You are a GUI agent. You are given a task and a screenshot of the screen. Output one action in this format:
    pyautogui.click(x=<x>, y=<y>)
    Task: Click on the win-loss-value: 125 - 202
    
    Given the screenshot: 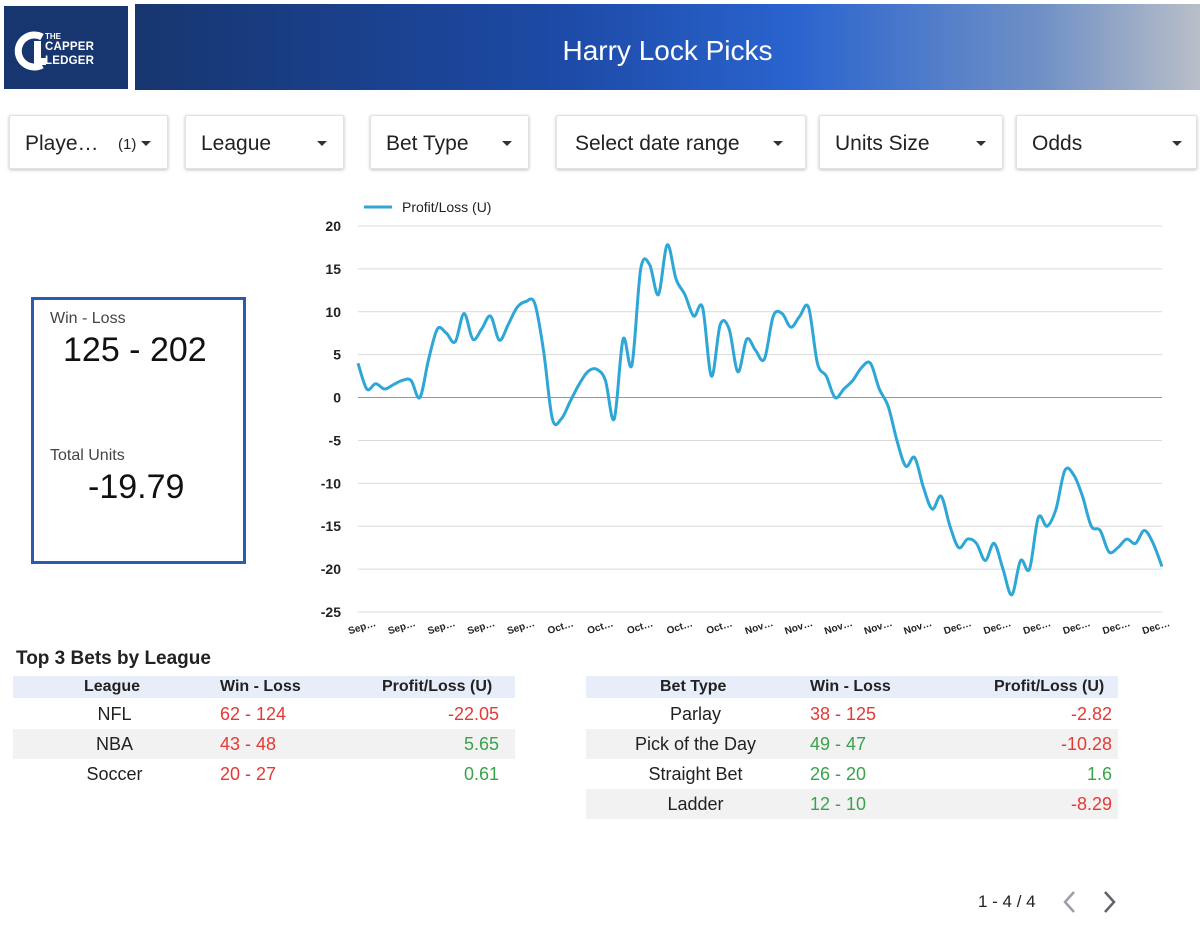 What is the action you would take?
    pyautogui.click(x=135, y=350)
    